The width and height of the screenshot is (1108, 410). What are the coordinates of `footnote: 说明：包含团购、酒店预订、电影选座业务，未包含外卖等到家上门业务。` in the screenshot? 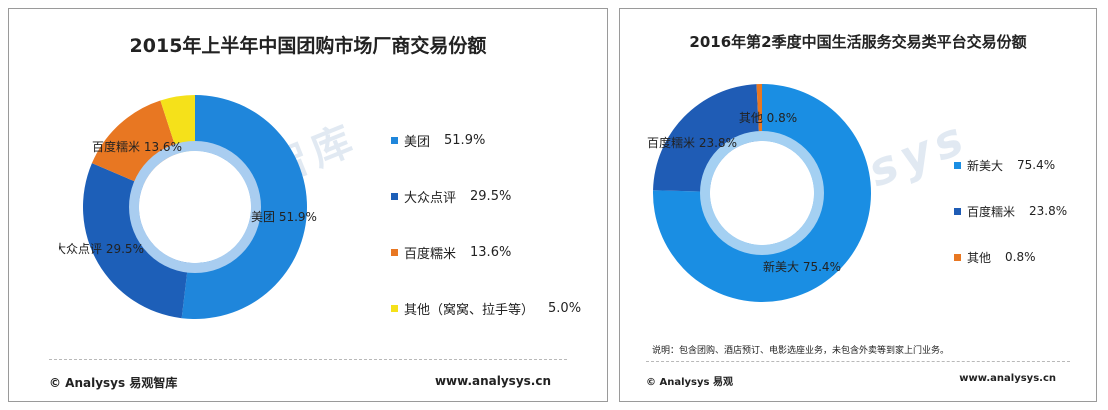 It's located at (801, 351).